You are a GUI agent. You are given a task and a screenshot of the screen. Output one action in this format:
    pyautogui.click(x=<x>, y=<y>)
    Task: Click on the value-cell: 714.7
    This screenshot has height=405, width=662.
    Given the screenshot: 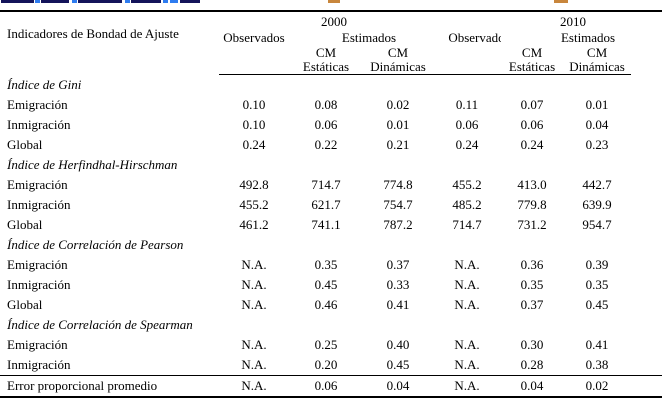 What is the action you would take?
    pyautogui.click(x=326, y=184)
    